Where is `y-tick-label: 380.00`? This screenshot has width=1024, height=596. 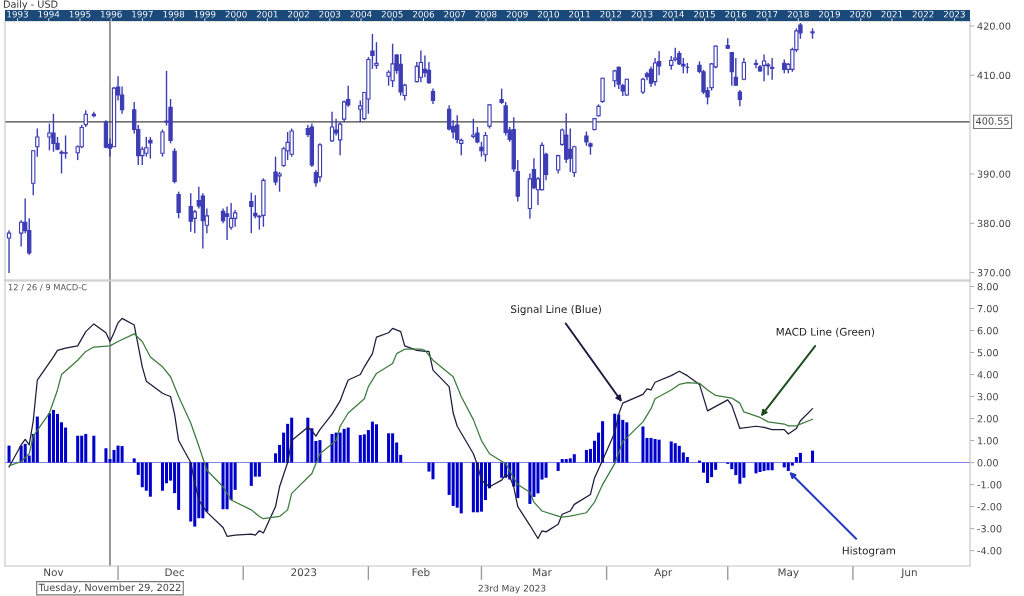
y-tick-label: 380.00 is located at coordinates (994, 223).